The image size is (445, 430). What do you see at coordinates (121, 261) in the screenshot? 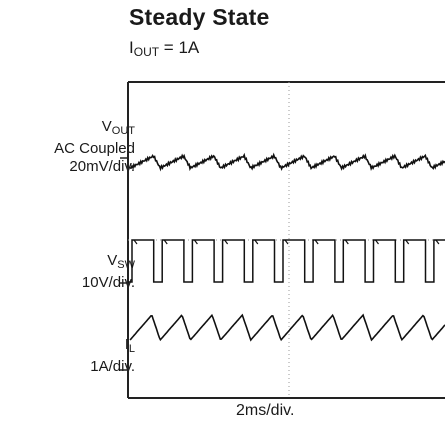
I see `vsw-symbol: VSW` at bounding box center [121, 261].